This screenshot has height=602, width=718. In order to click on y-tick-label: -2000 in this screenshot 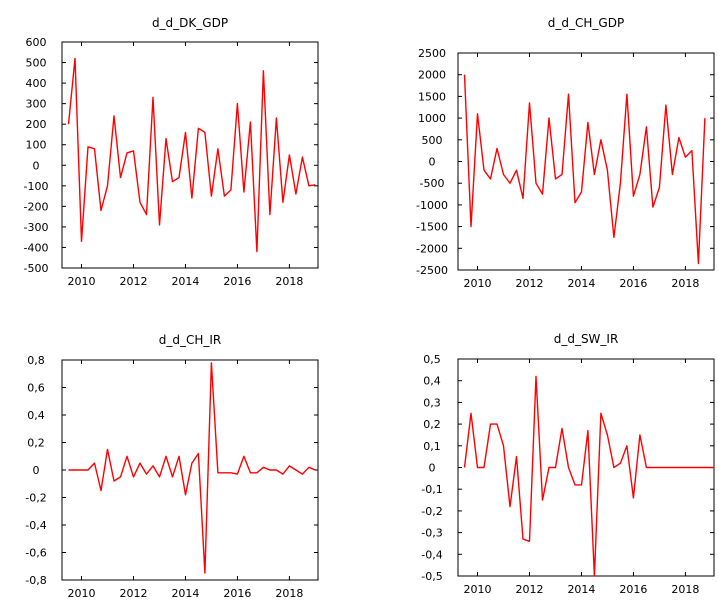, I will do `click(432, 248)`.